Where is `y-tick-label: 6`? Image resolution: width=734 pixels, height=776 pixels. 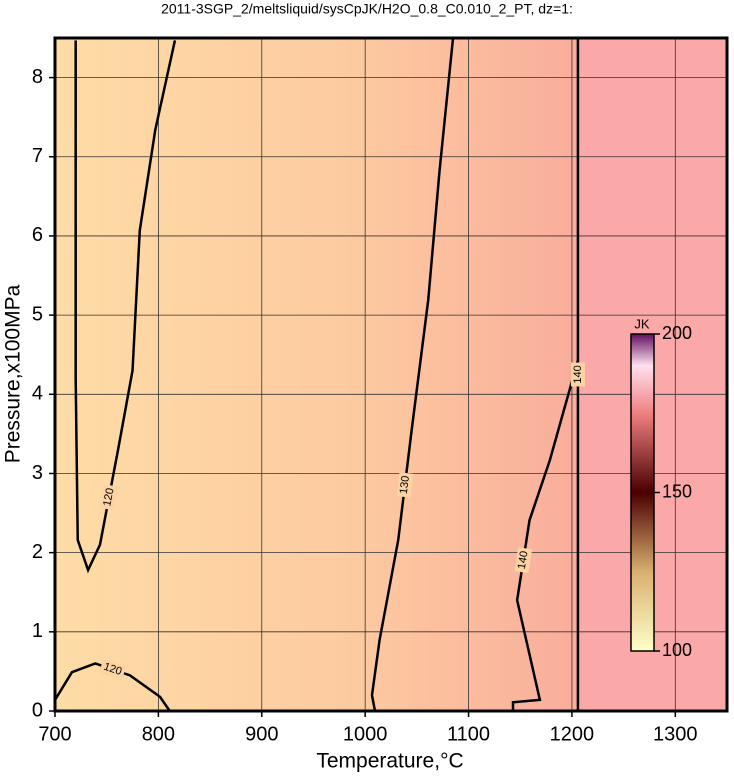
y-tick-label: 6 is located at coordinates (37, 235).